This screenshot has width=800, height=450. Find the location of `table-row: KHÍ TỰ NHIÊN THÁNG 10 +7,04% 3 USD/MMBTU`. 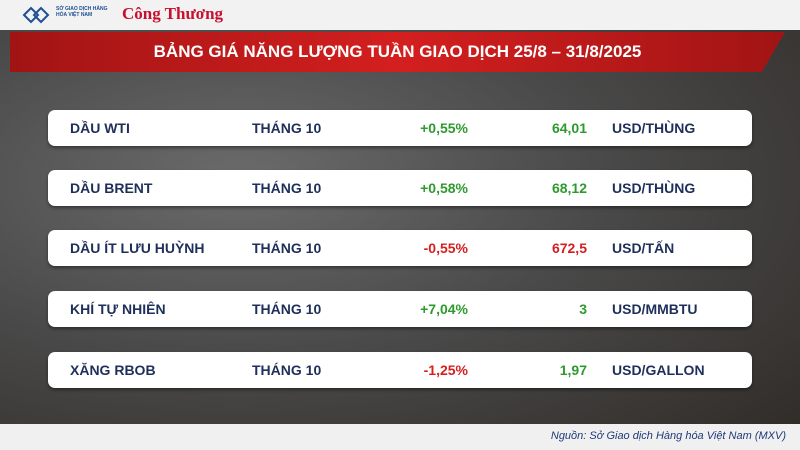

table-row: KHÍ TỰ NHIÊN THÁNG 10 +7,04% 3 USD/MMBTU is located at coordinates (400, 309).